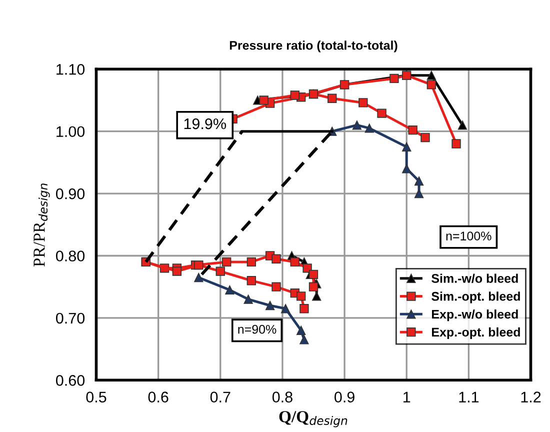 This screenshot has width=550, height=432. I want to click on legend-label: Exp.-opt. bleed, so click(476, 333).